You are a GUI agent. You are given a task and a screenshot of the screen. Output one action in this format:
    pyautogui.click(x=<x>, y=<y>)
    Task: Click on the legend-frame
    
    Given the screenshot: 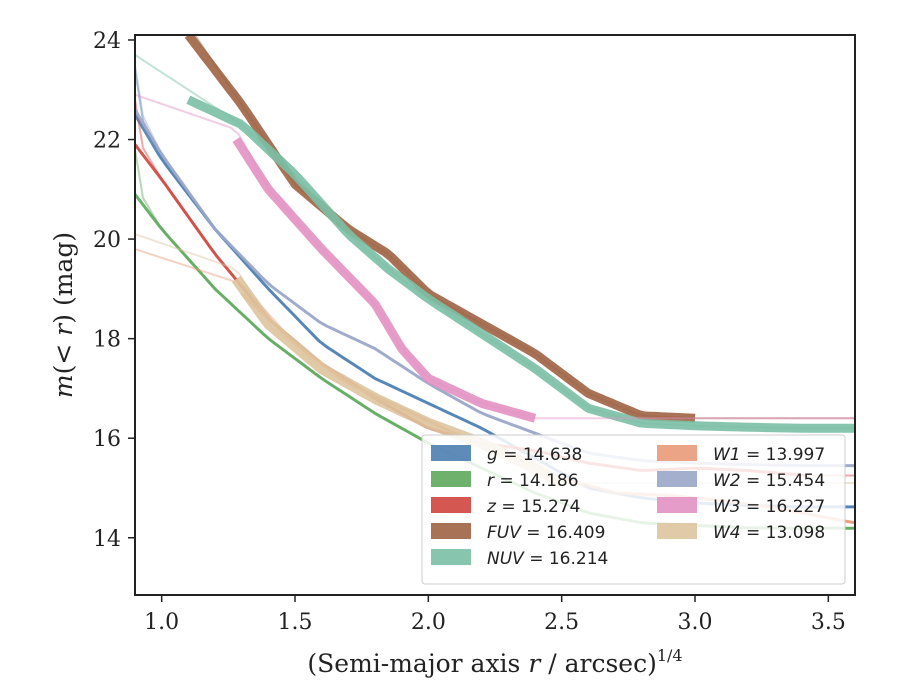 What is the action you would take?
    pyautogui.click(x=633, y=509)
    